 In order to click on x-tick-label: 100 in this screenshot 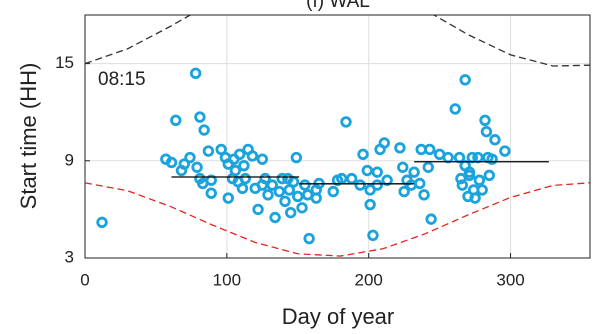, I will do `click(227, 279)`.